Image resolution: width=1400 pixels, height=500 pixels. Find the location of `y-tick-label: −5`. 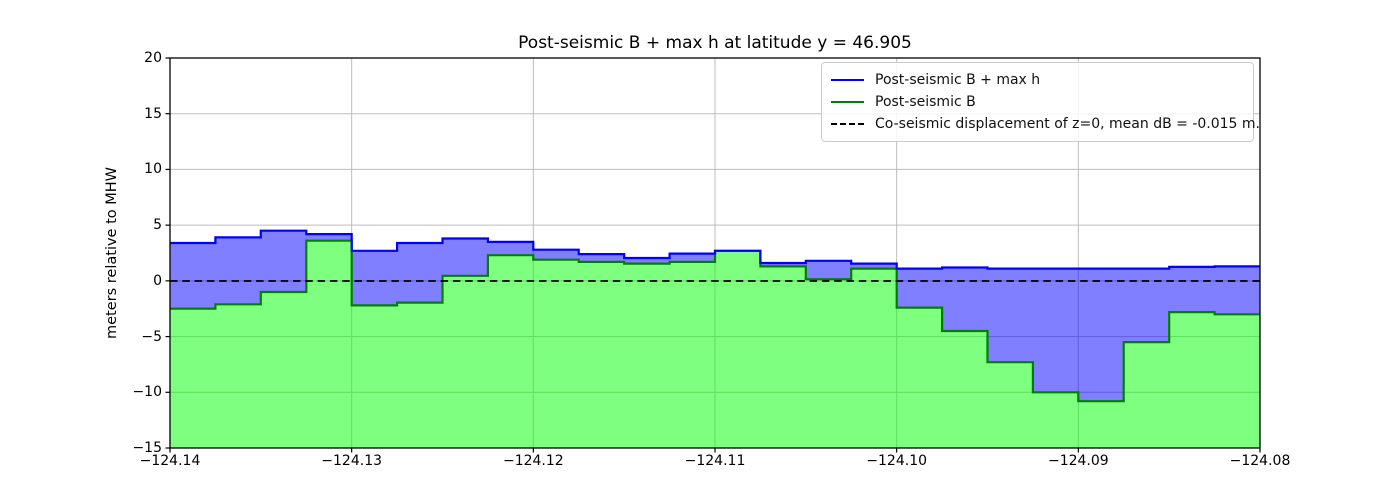

y-tick-label: −5 is located at coordinates (151, 336).